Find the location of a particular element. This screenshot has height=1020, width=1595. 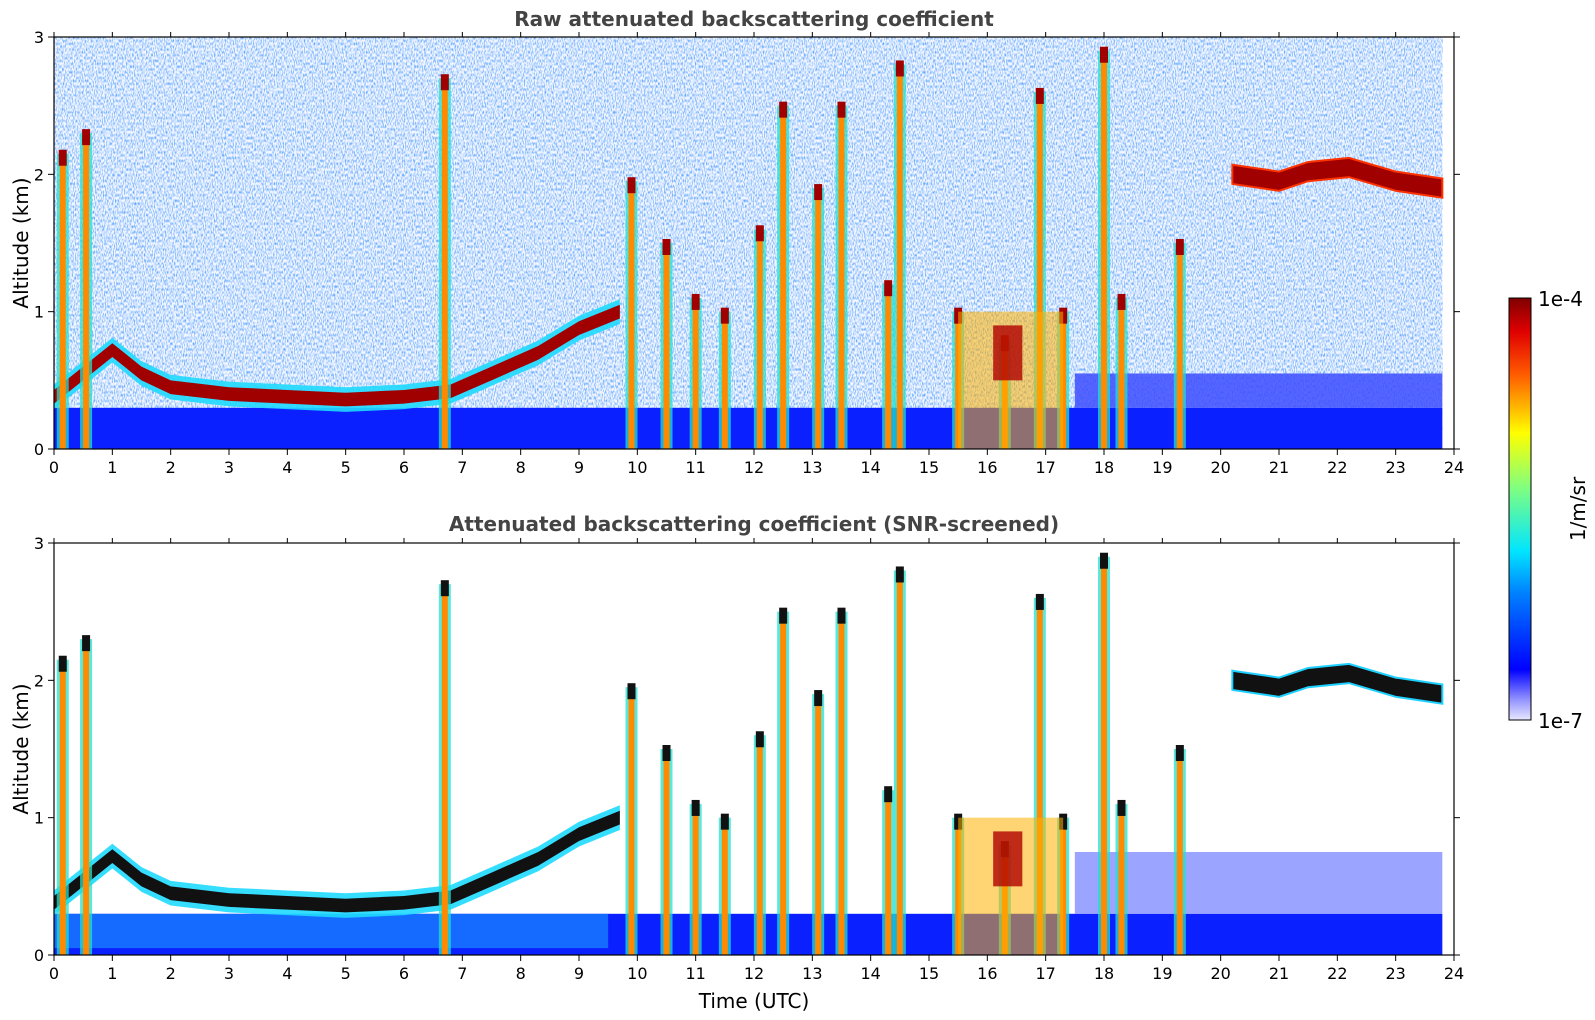

y-tick-label: 1 is located at coordinates (39, 312).